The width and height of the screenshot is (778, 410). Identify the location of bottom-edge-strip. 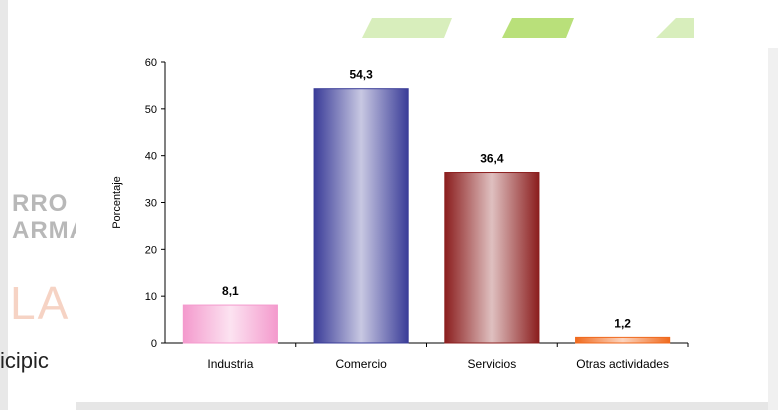
(422, 406).